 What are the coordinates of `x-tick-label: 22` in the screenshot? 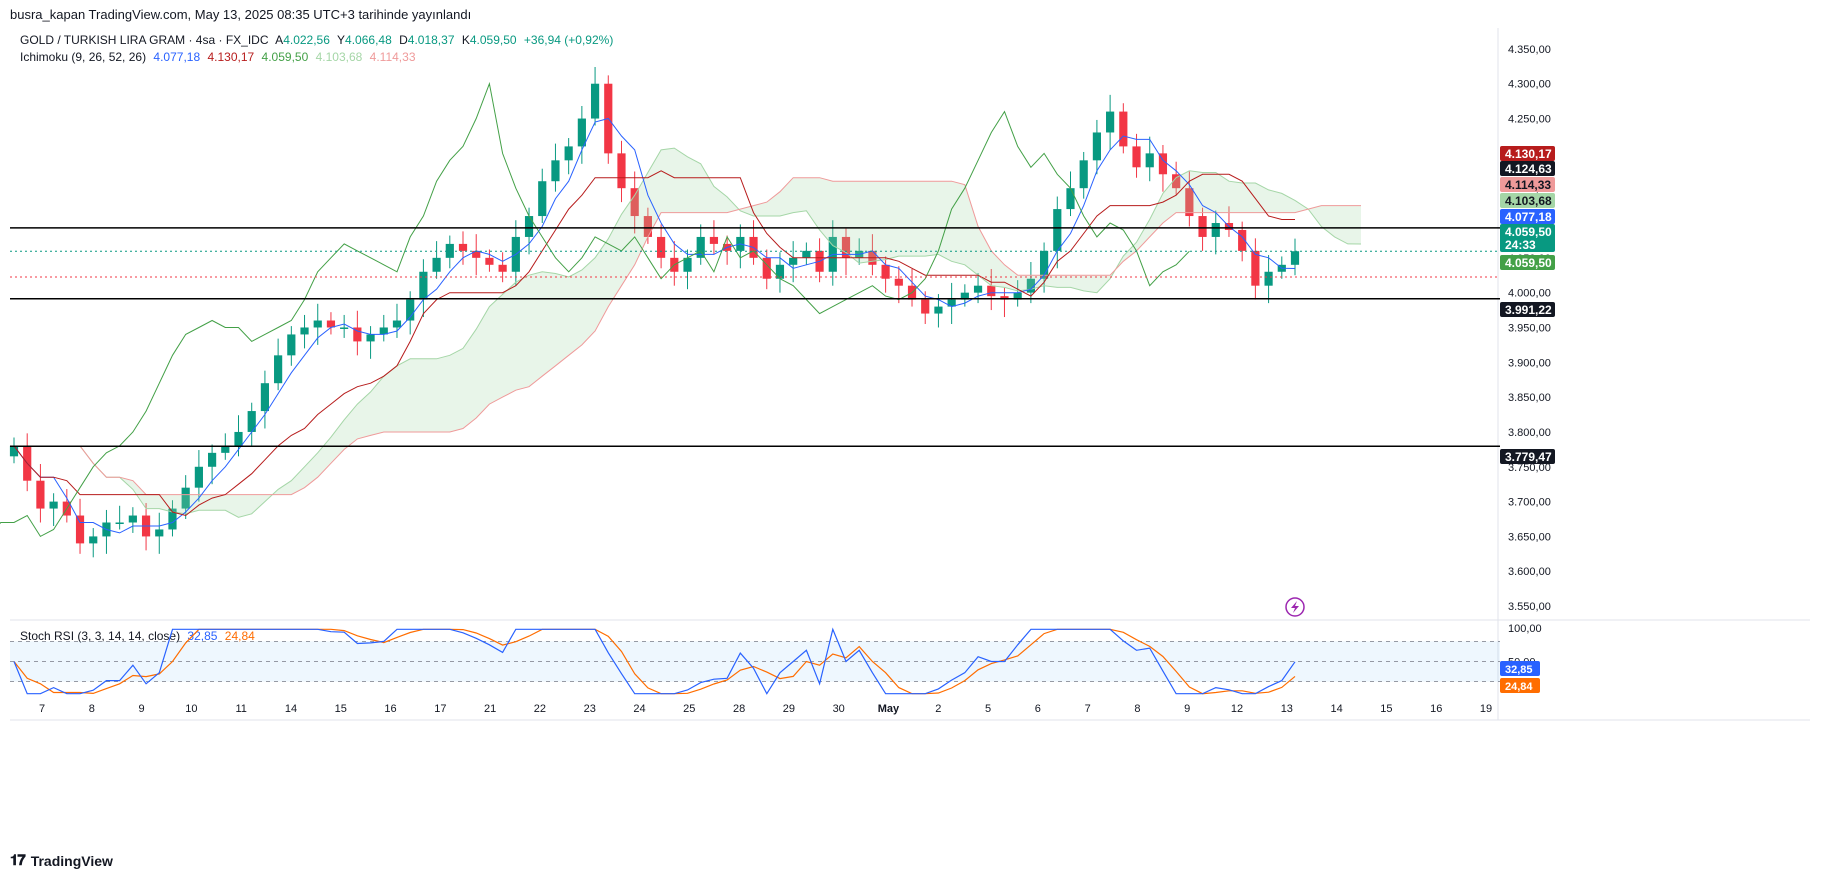 It's located at (540, 709).